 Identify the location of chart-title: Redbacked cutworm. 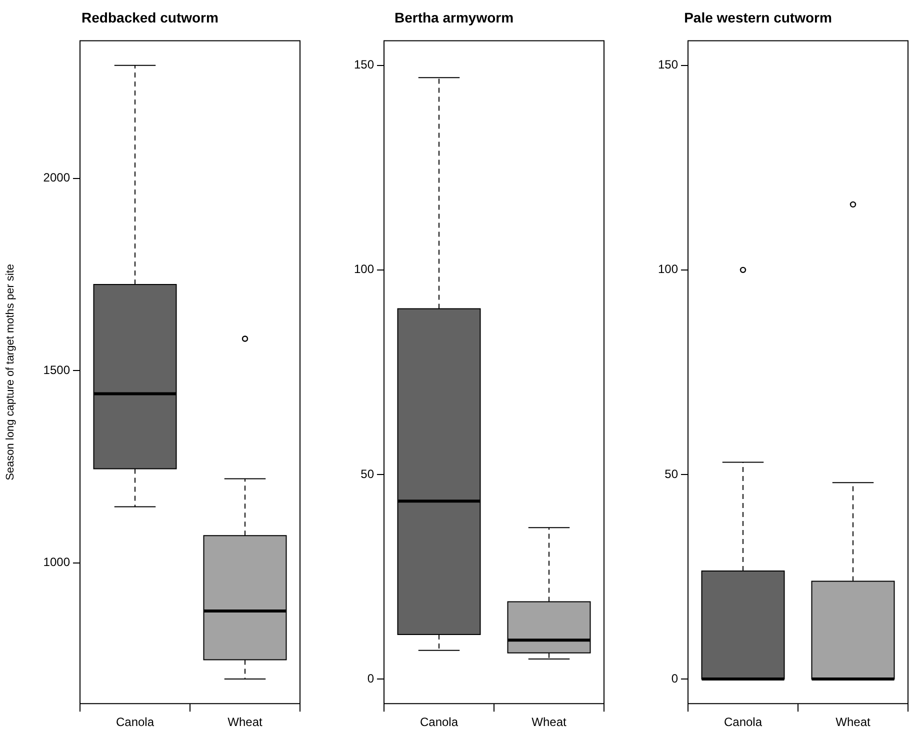
(150, 17).